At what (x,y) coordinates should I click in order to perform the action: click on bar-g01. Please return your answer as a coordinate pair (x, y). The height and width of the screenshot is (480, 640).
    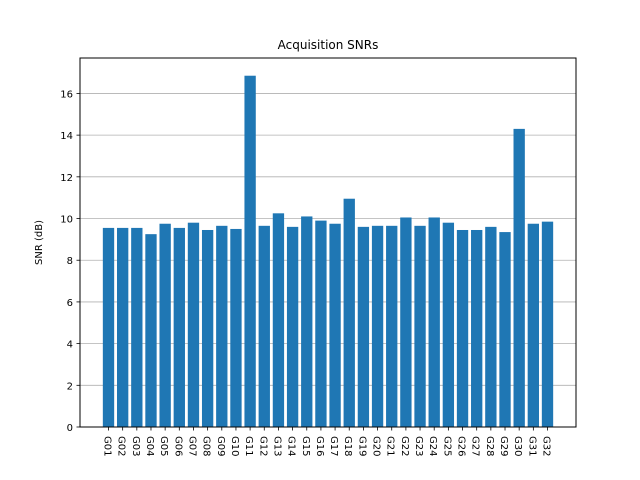
    Looking at the image, I should click on (108, 327).